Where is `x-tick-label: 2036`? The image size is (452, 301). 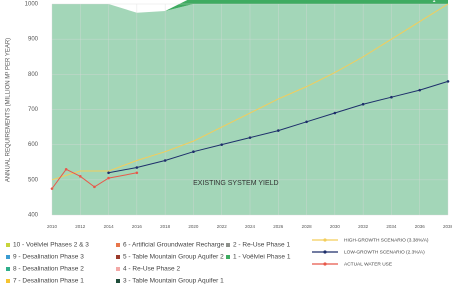 x-tick-label: 2036 is located at coordinates (420, 226).